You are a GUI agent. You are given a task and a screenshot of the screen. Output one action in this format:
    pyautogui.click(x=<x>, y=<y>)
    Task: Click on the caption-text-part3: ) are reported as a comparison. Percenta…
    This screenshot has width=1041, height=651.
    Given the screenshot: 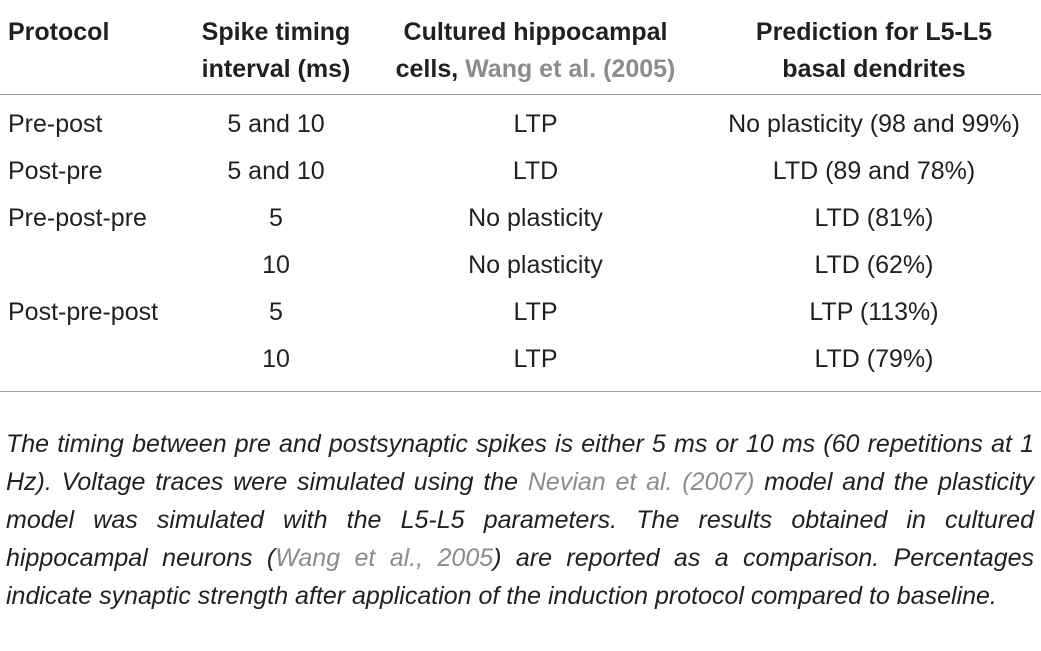 What is the action you would take?
    pyautogui.click(x=520, y=577)
    